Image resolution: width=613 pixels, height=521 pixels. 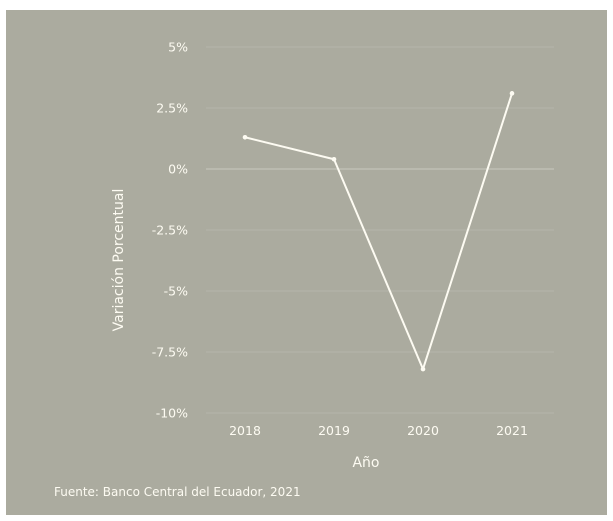 I want to click on y-tick-label: -10%, so click(x=172, y=413).